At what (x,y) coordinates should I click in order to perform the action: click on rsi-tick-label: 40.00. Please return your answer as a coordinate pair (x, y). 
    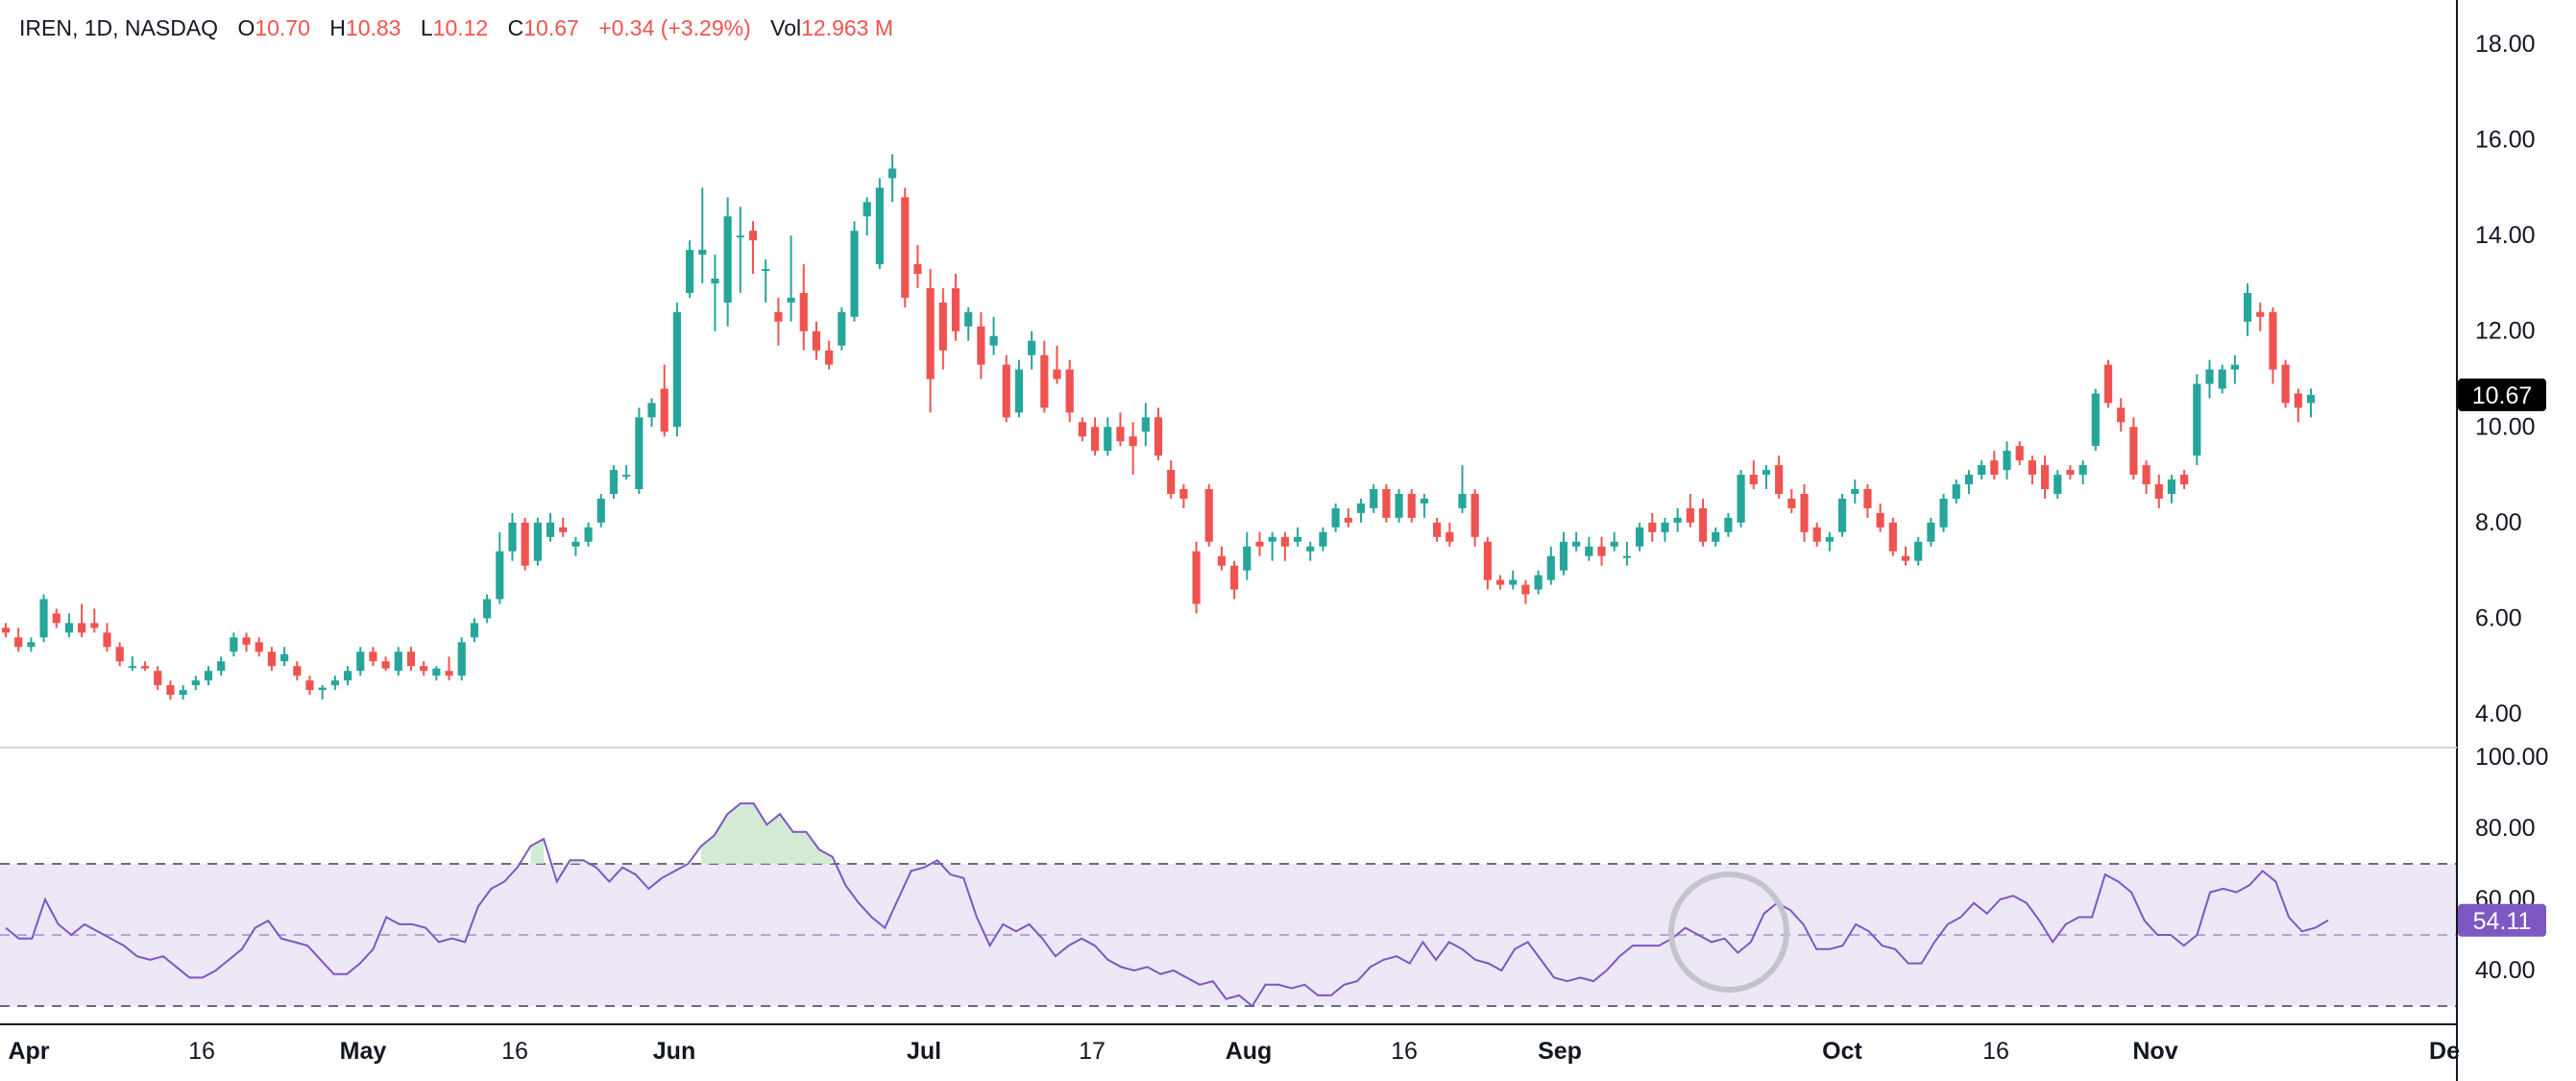
    Looking at the image, I should click on (2505, 970).